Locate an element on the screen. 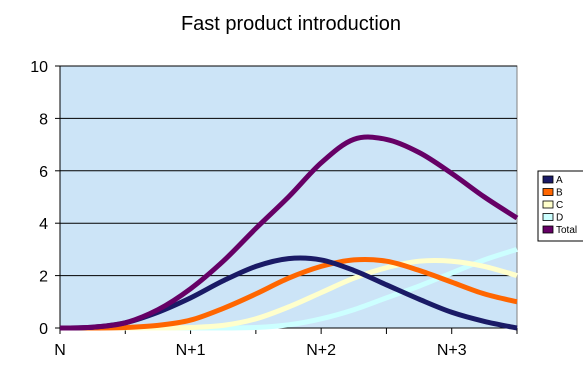 The height and width of the screenshot is (370, 583). legend-swatch-c is located at coordinates (548, 204).